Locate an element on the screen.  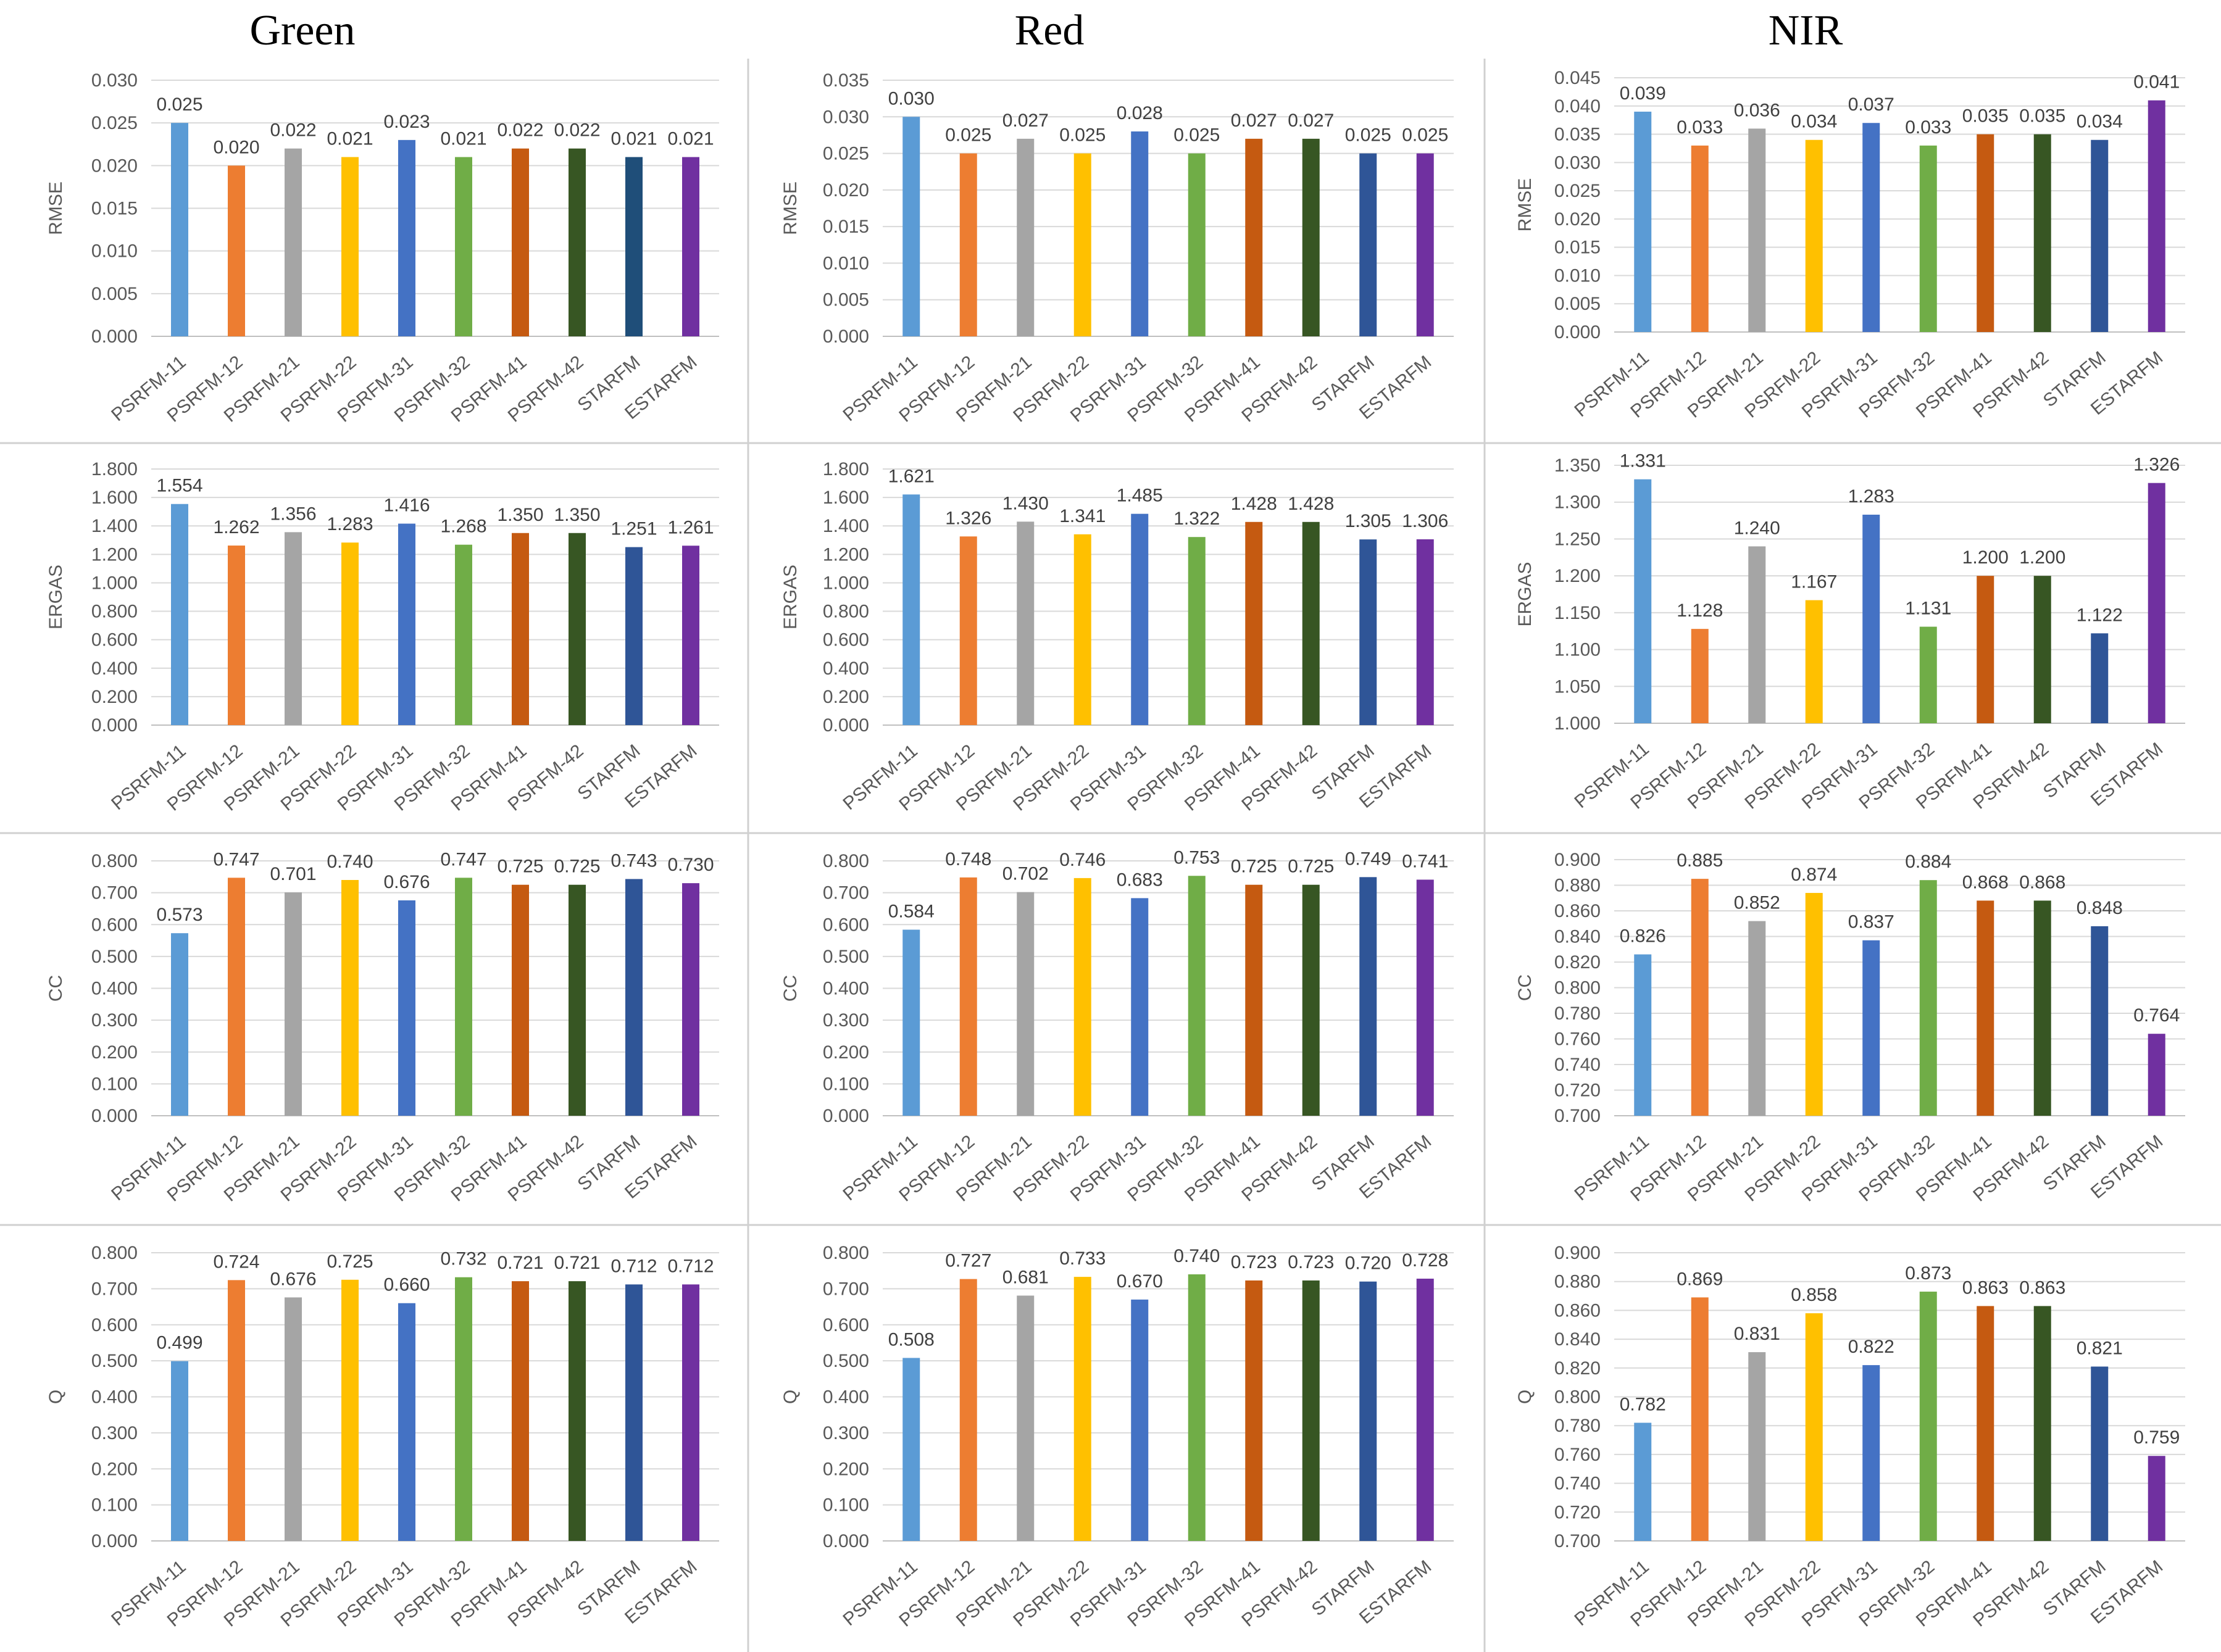
y-tick-label: 0.820 is located at coordinates (1577, 1368).